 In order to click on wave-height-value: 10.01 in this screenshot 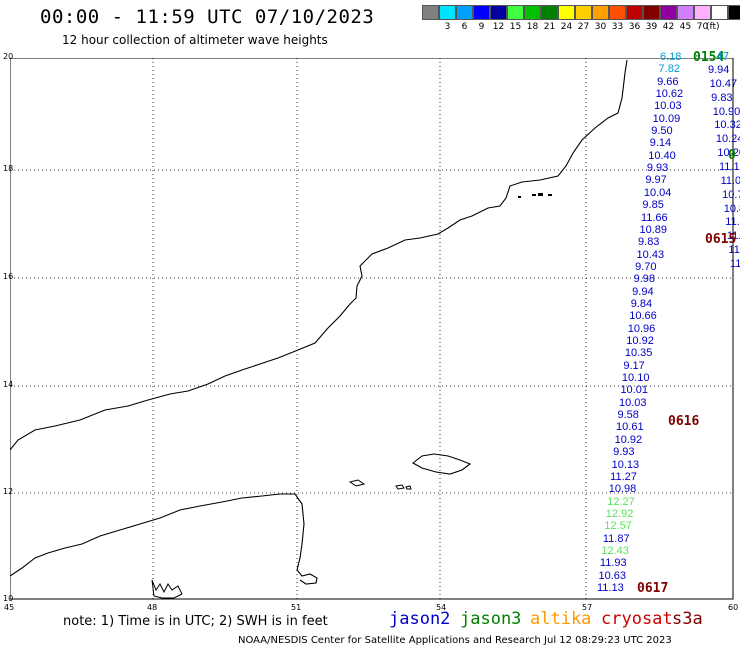, I will do `click(634, 390)`.